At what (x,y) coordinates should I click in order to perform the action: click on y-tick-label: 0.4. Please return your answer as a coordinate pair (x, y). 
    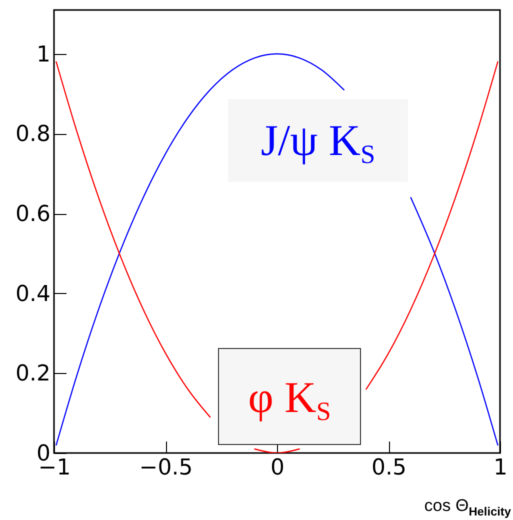
    Looking at the image, I should click on (33, 294).